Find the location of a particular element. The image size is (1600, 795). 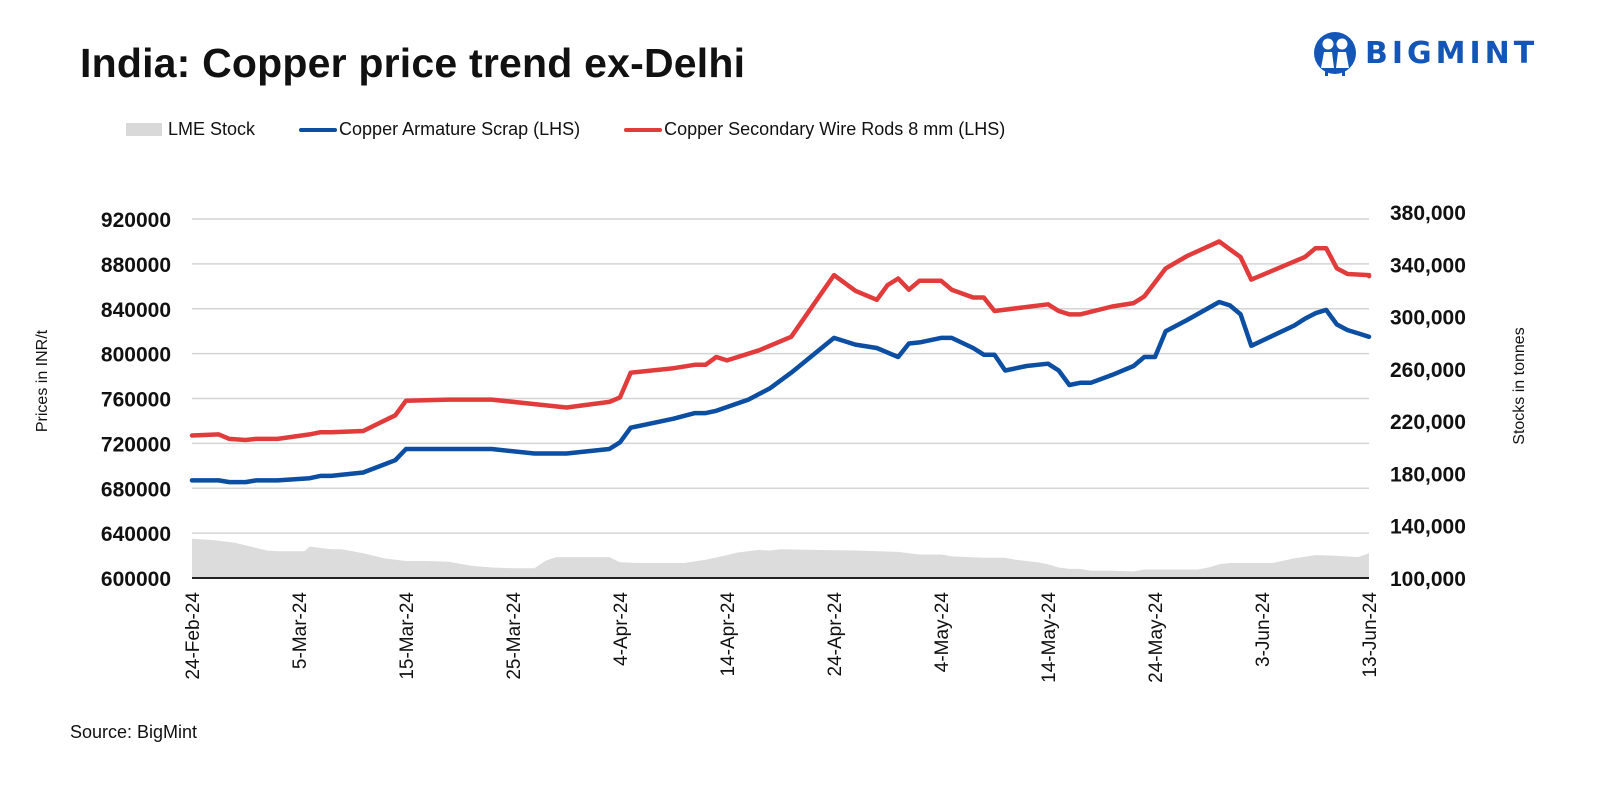

x-tick-label: 14-May-24 is located at coordinates (1049, 637).